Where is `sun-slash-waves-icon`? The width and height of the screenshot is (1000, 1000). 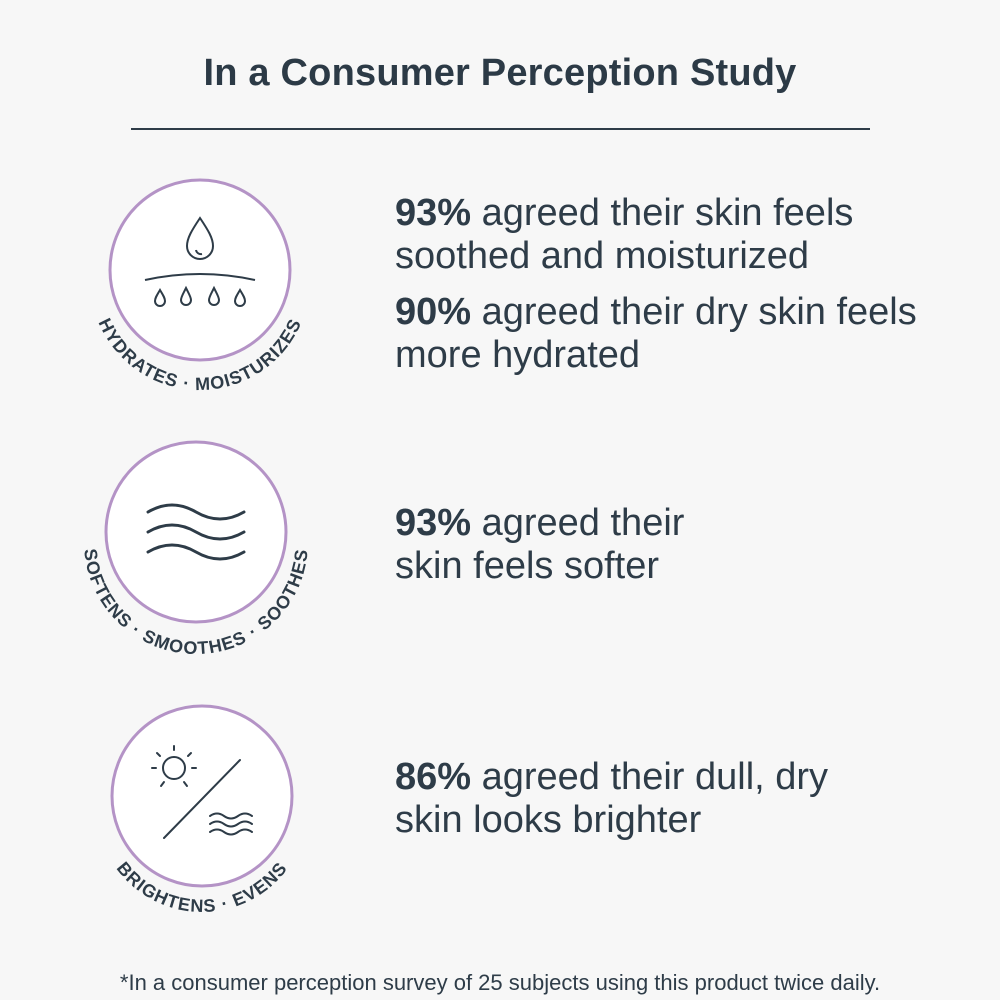
sun-slash-waves-icon is located at coordinates (202, 792).